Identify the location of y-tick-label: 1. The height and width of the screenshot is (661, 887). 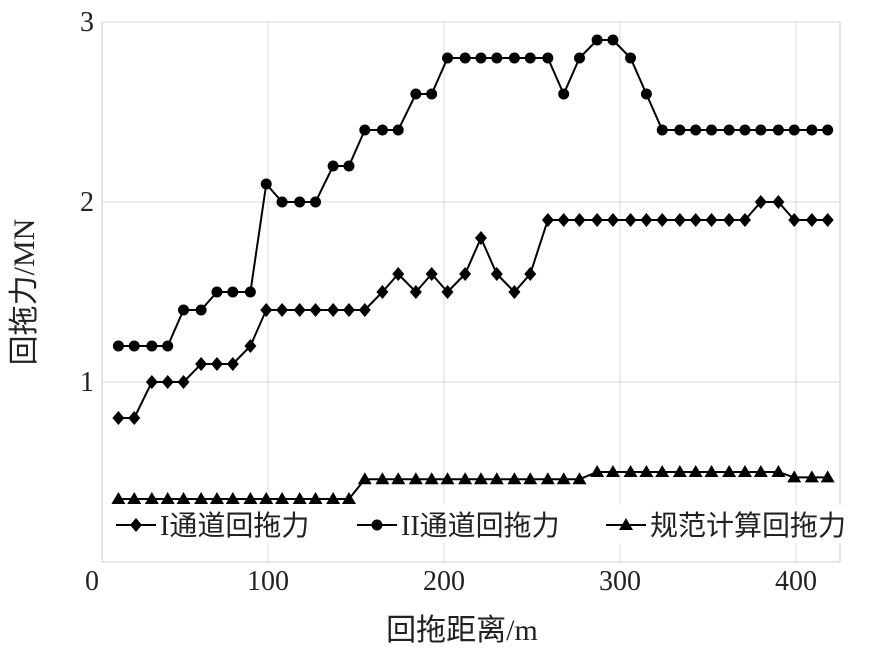
(87, 382).